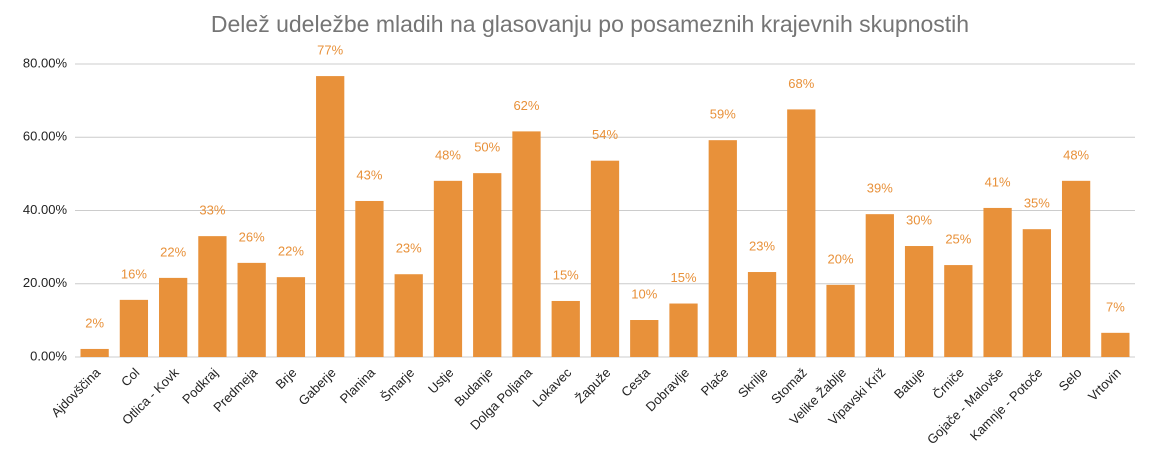 This screenshot has height=461, width=1162. Describe the element at coordinates (841, 258) in the screenshot. I see `value-label: 20%` at that location.